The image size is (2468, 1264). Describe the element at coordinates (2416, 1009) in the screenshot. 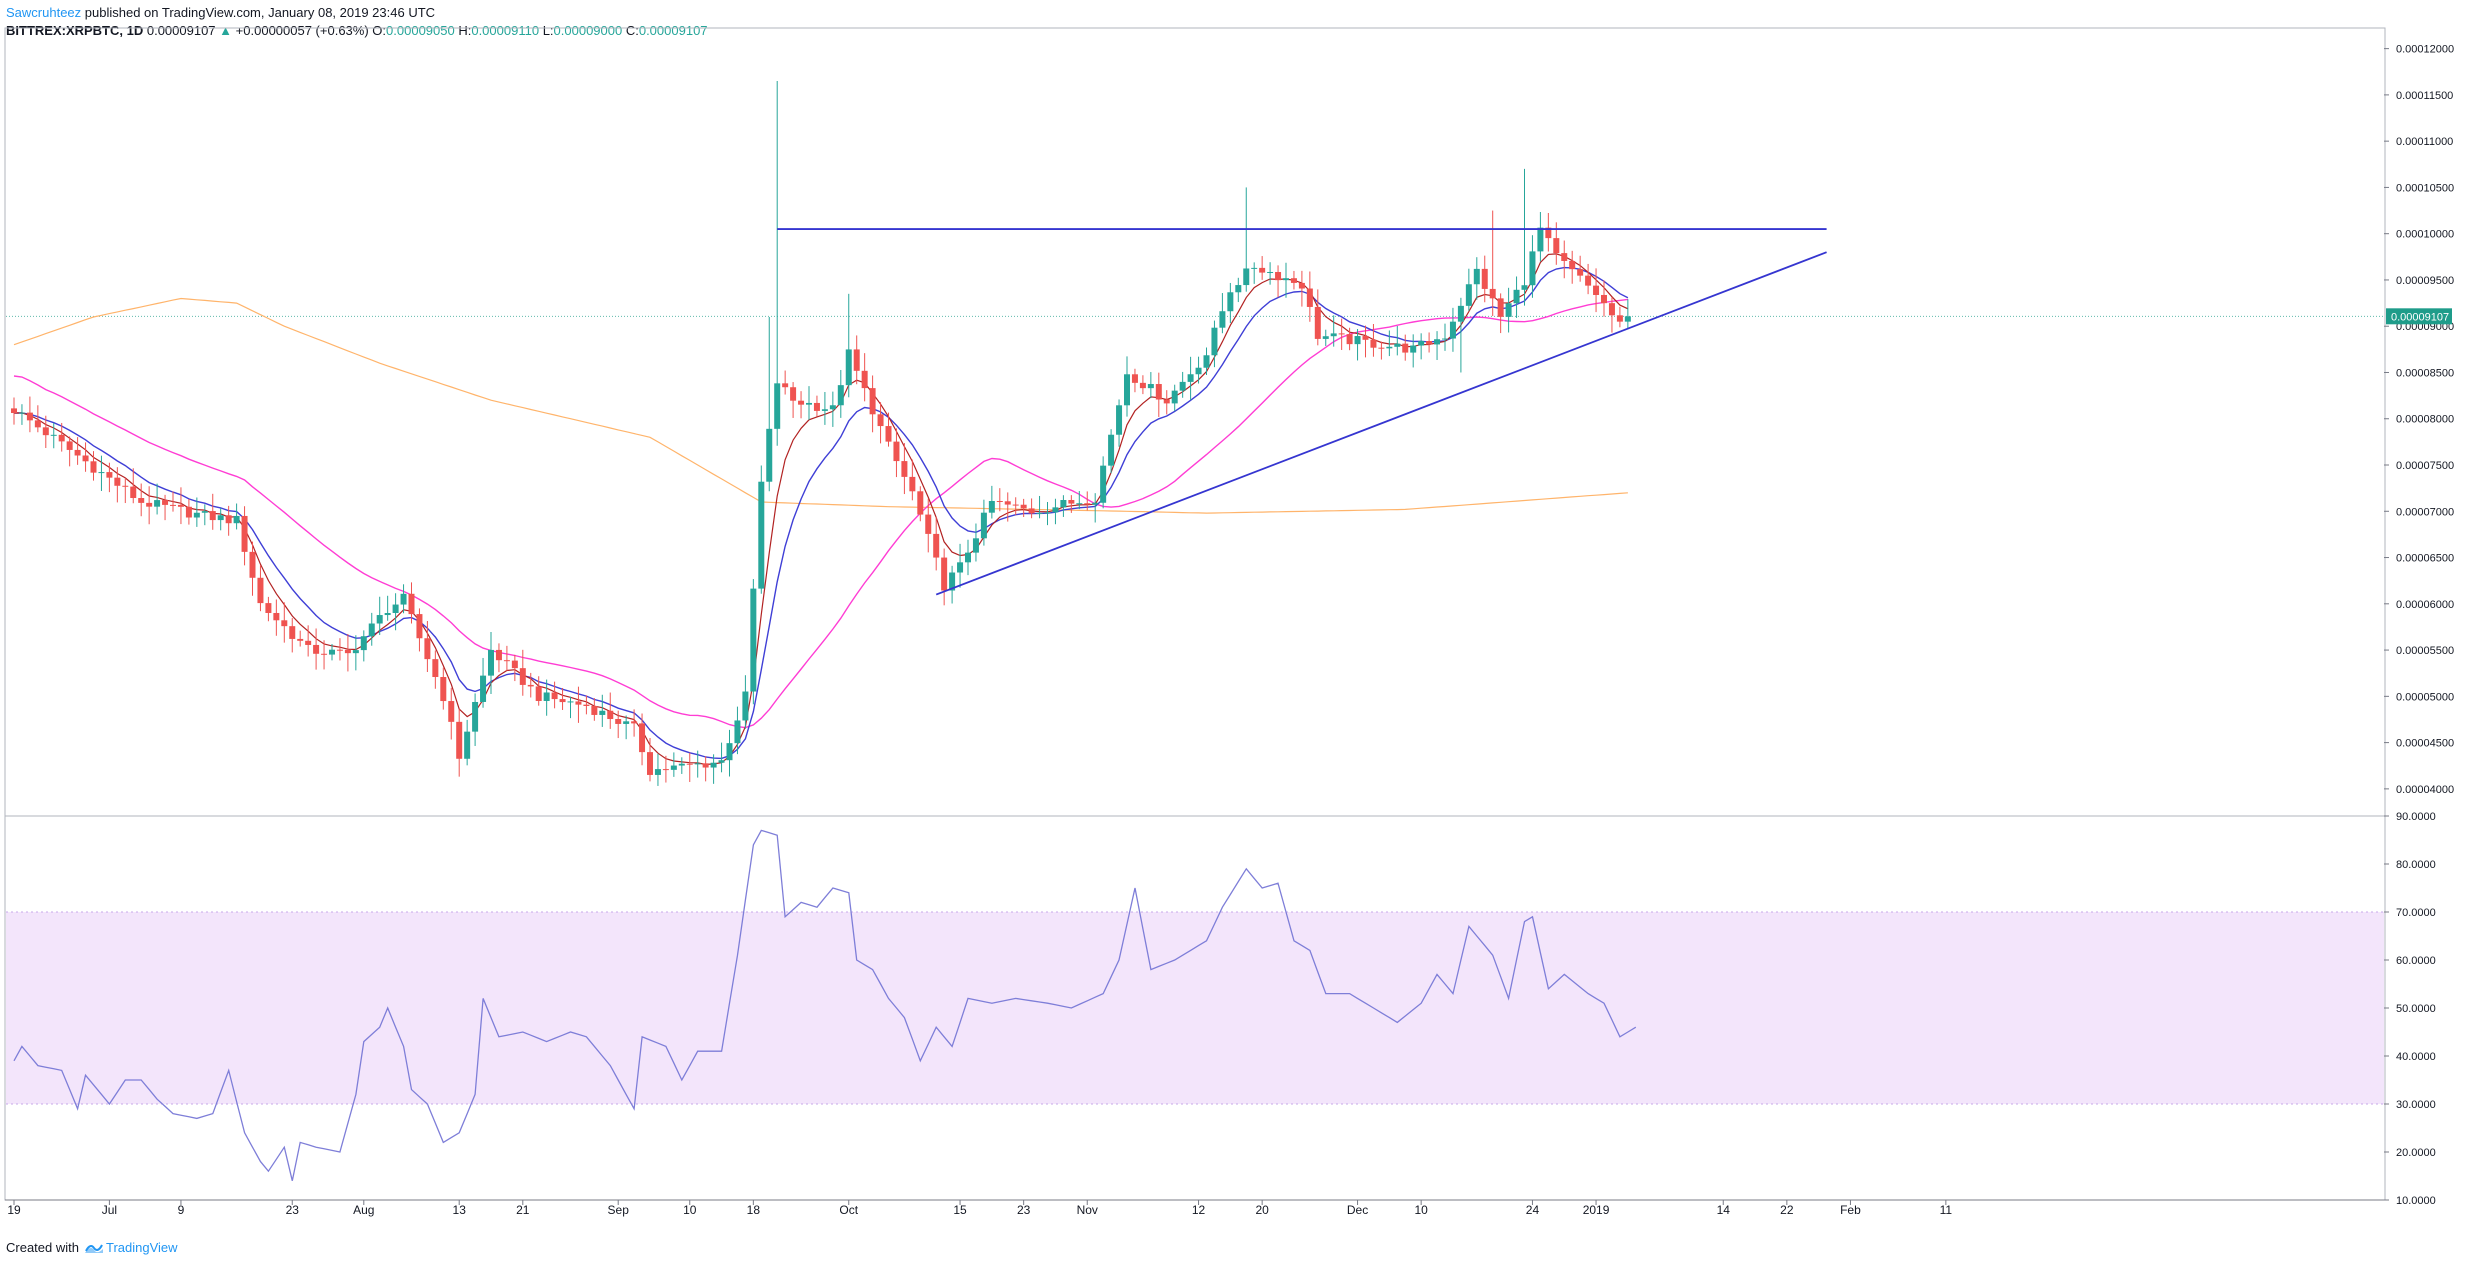

I see `rsi-tick-label: 50.0000` at that location.